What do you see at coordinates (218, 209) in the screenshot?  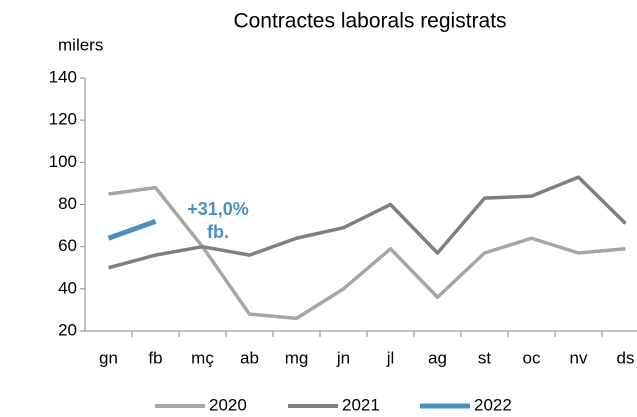 I see `annotation: +31,0%` at bounding box center [218, 209].